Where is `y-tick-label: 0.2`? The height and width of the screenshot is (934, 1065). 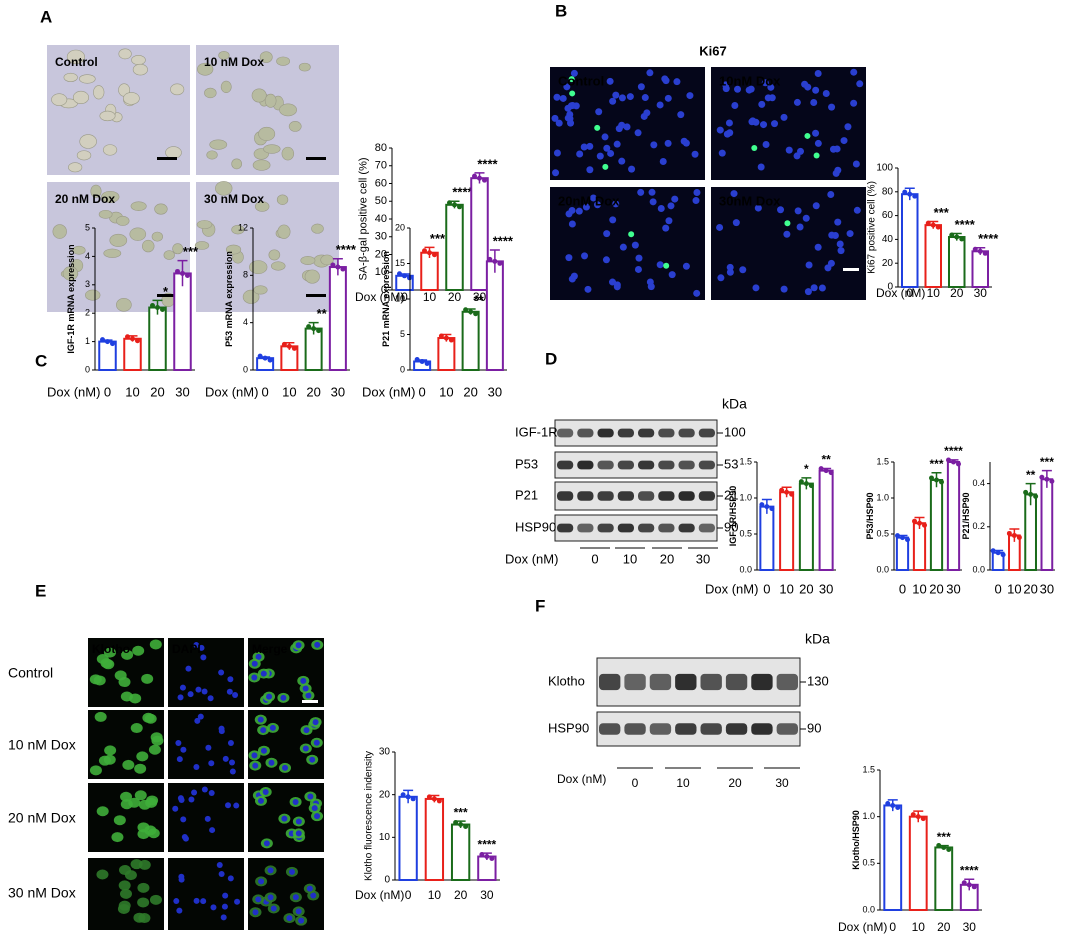
y-tick-label: 0.2 is located at coordinates (978, 526).